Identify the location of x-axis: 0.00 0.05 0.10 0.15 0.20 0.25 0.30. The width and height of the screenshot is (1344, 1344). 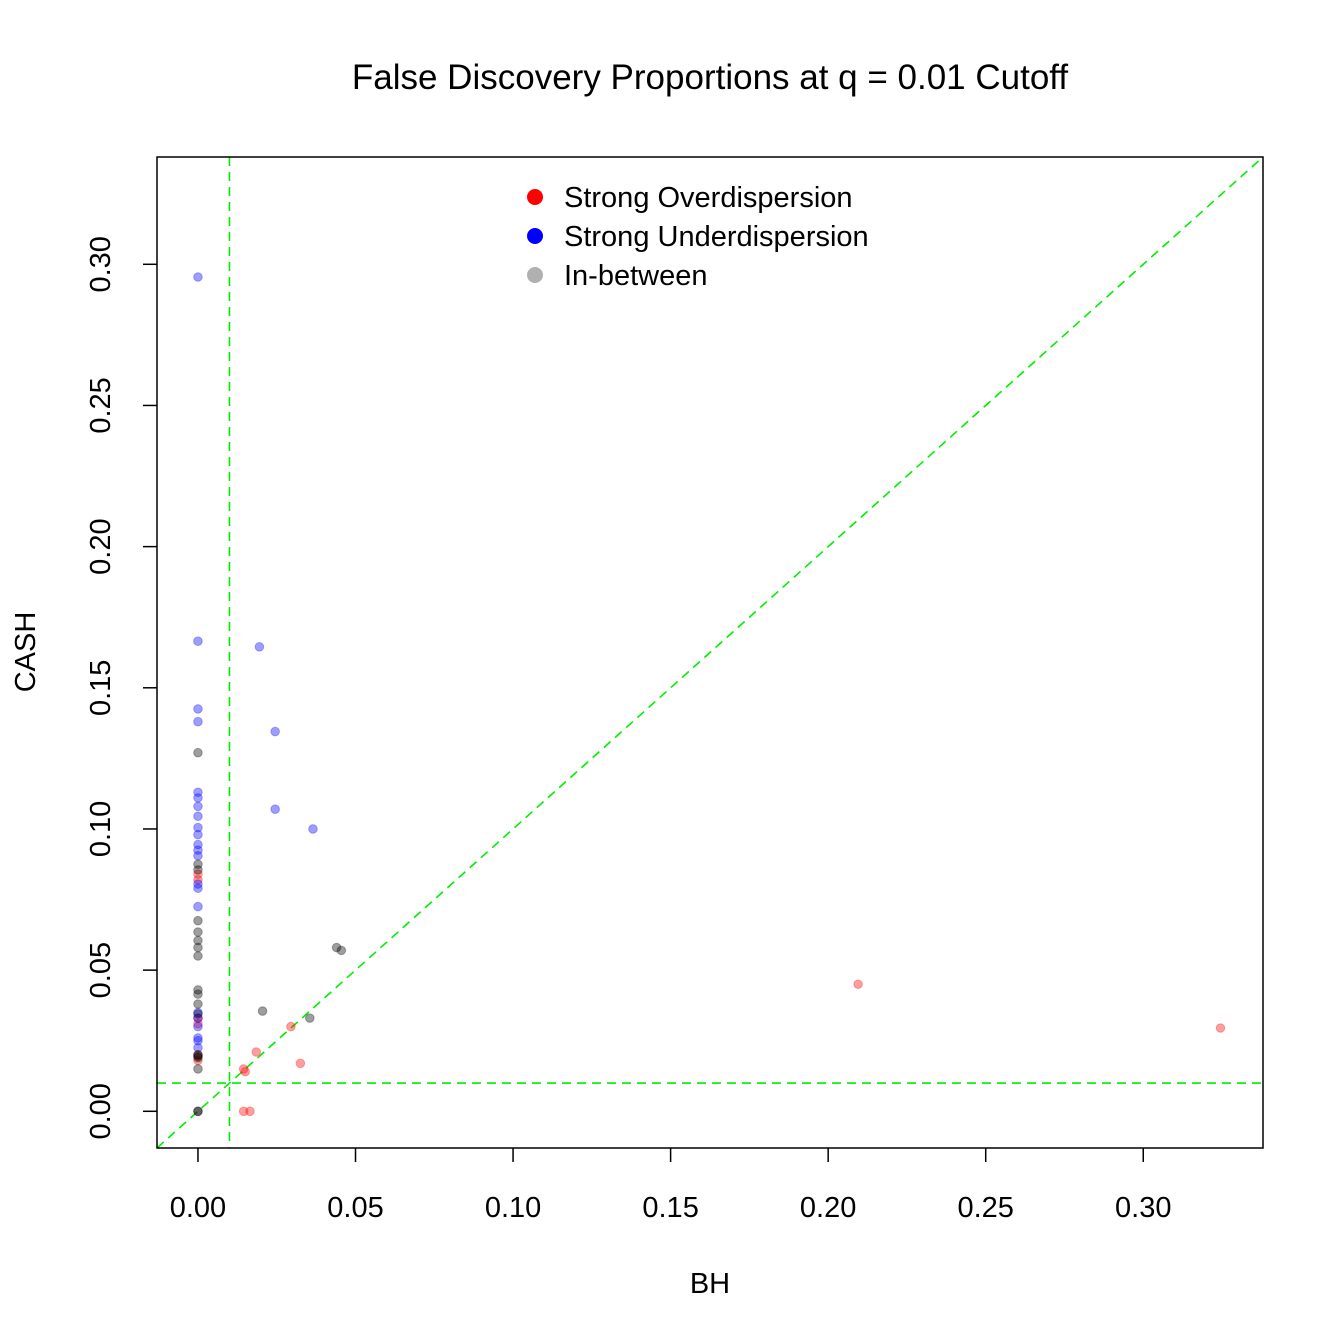
(670, 1186).